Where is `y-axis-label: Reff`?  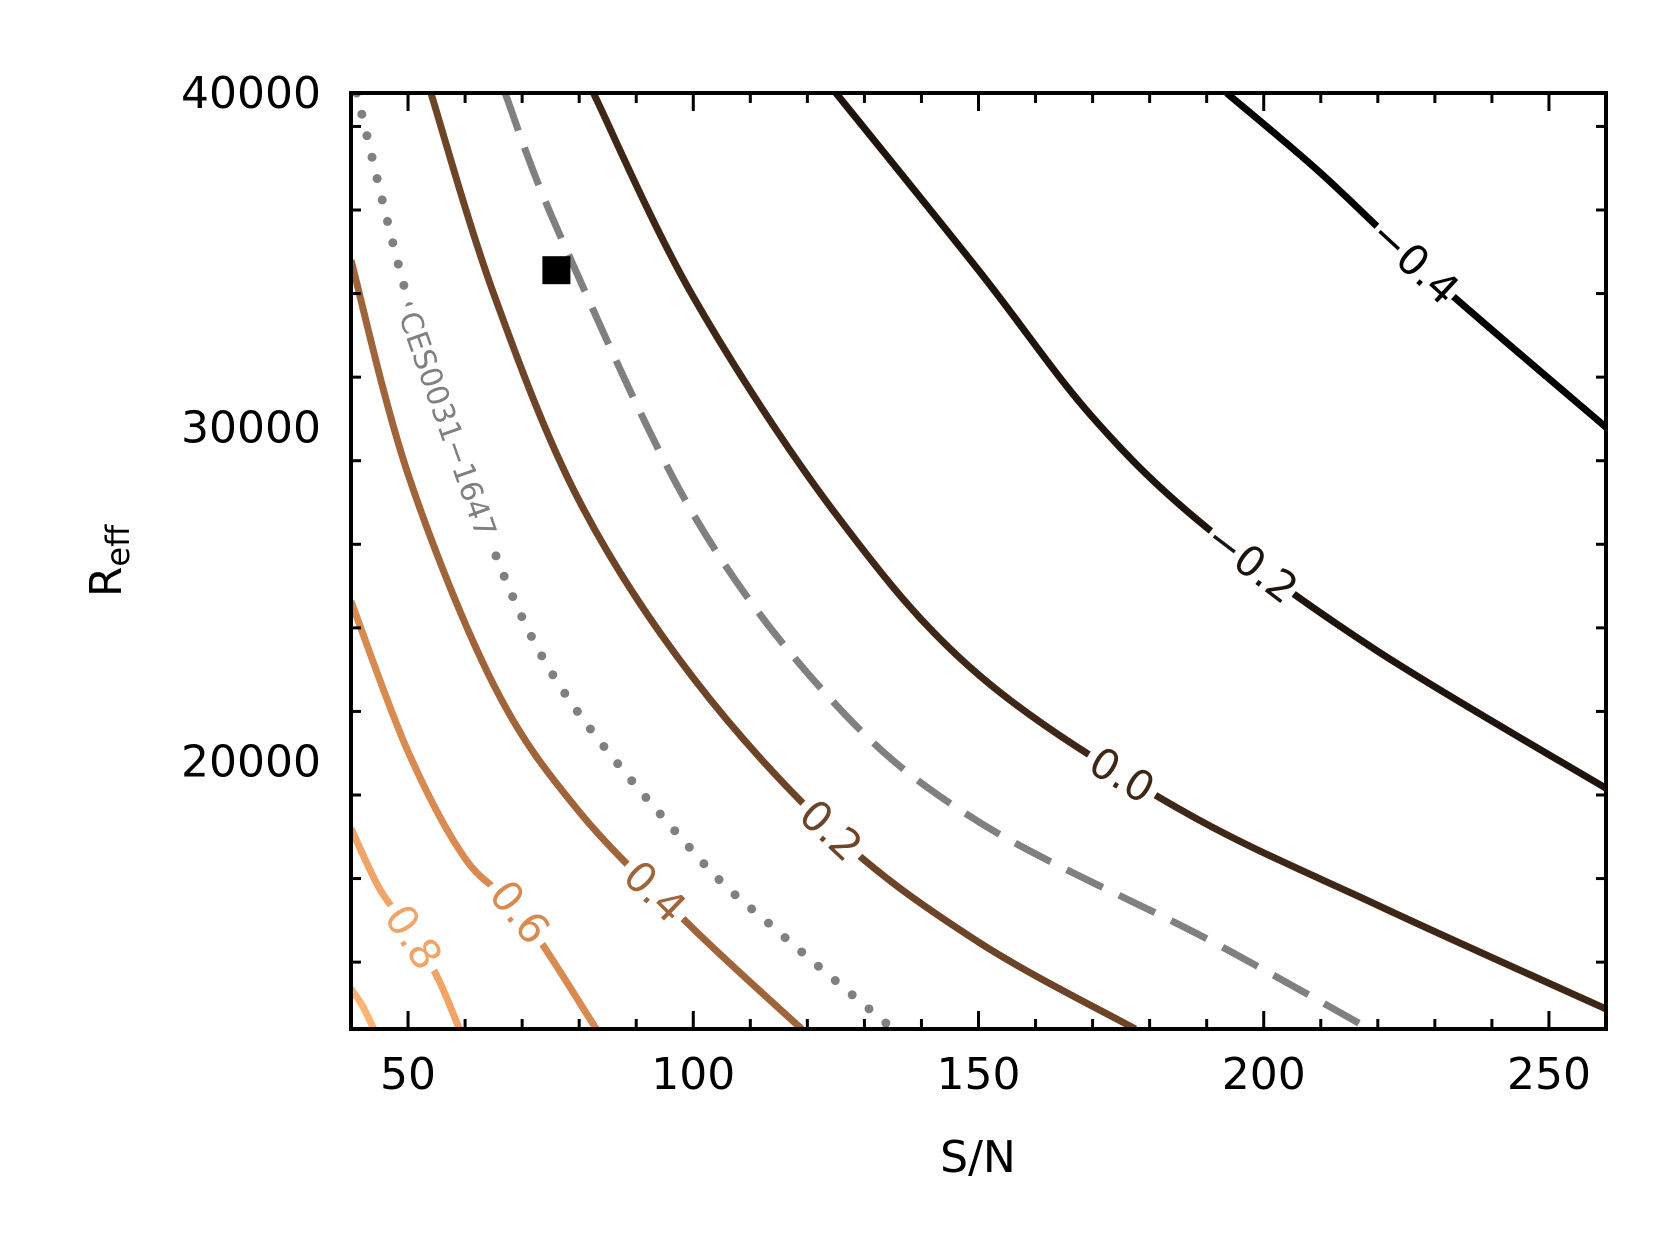
y-axis-label: Reff is located at coordinates (109, 560).